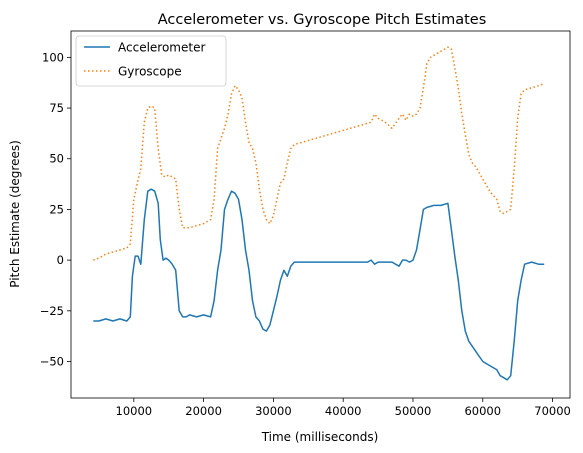  Describe the element at coordinates (482, 411) in the screenshot. I see `x-tick-label: 60000` at that location.